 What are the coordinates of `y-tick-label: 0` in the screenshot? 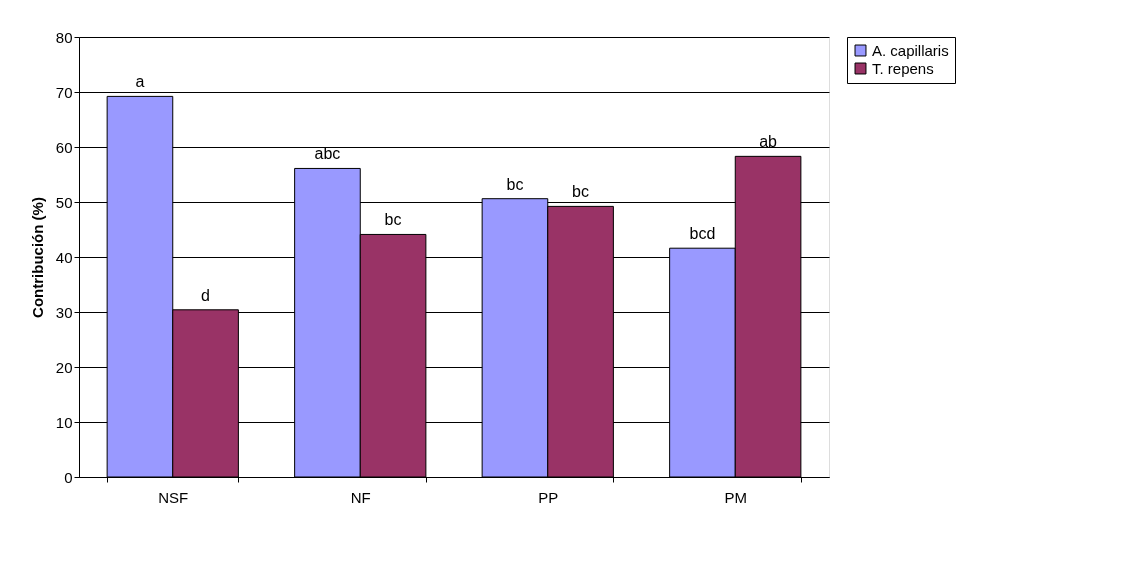 It's located at (68, 477).